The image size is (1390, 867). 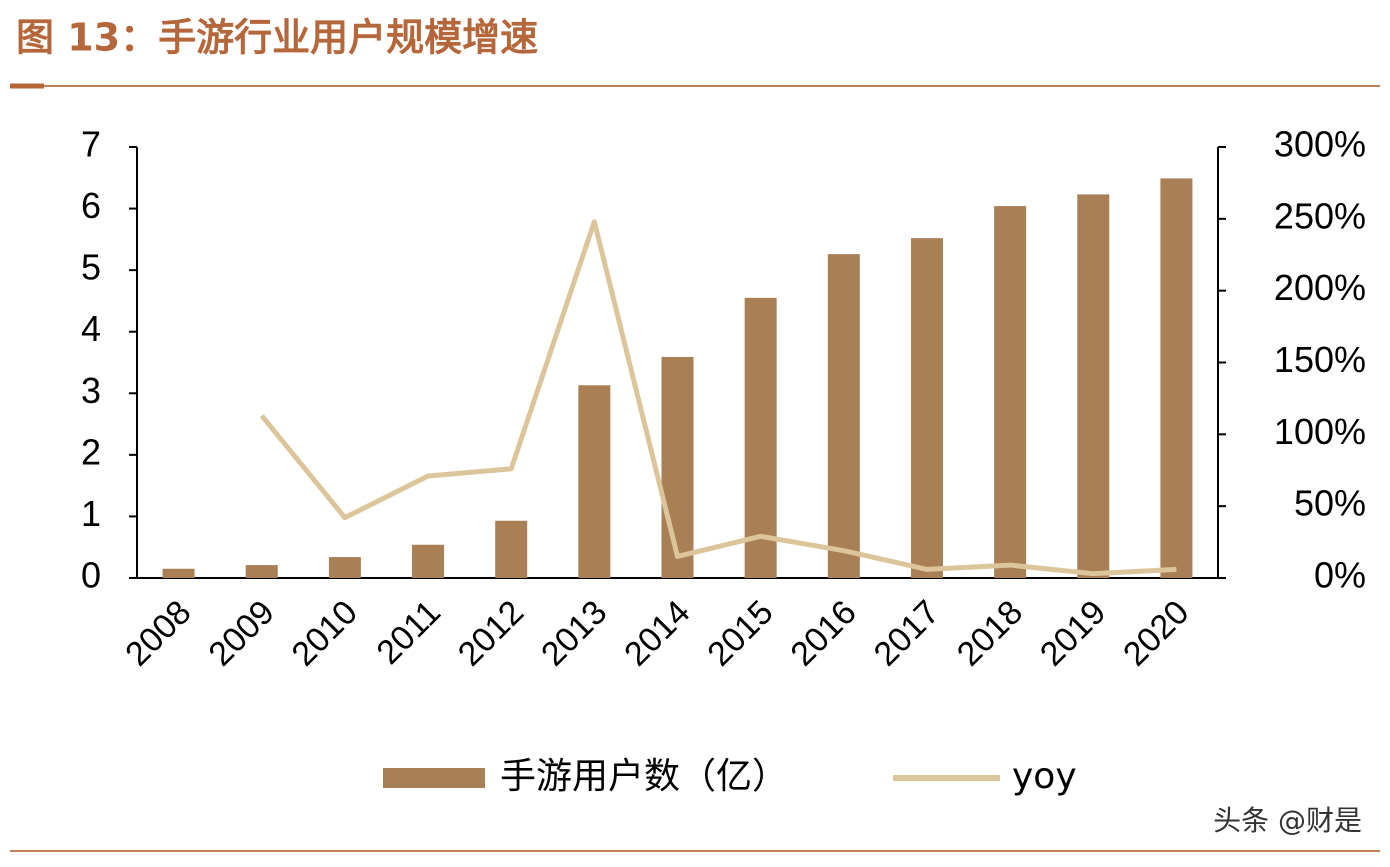 I want to click on x-tick-label: 2016, so click(x=823, y=633).